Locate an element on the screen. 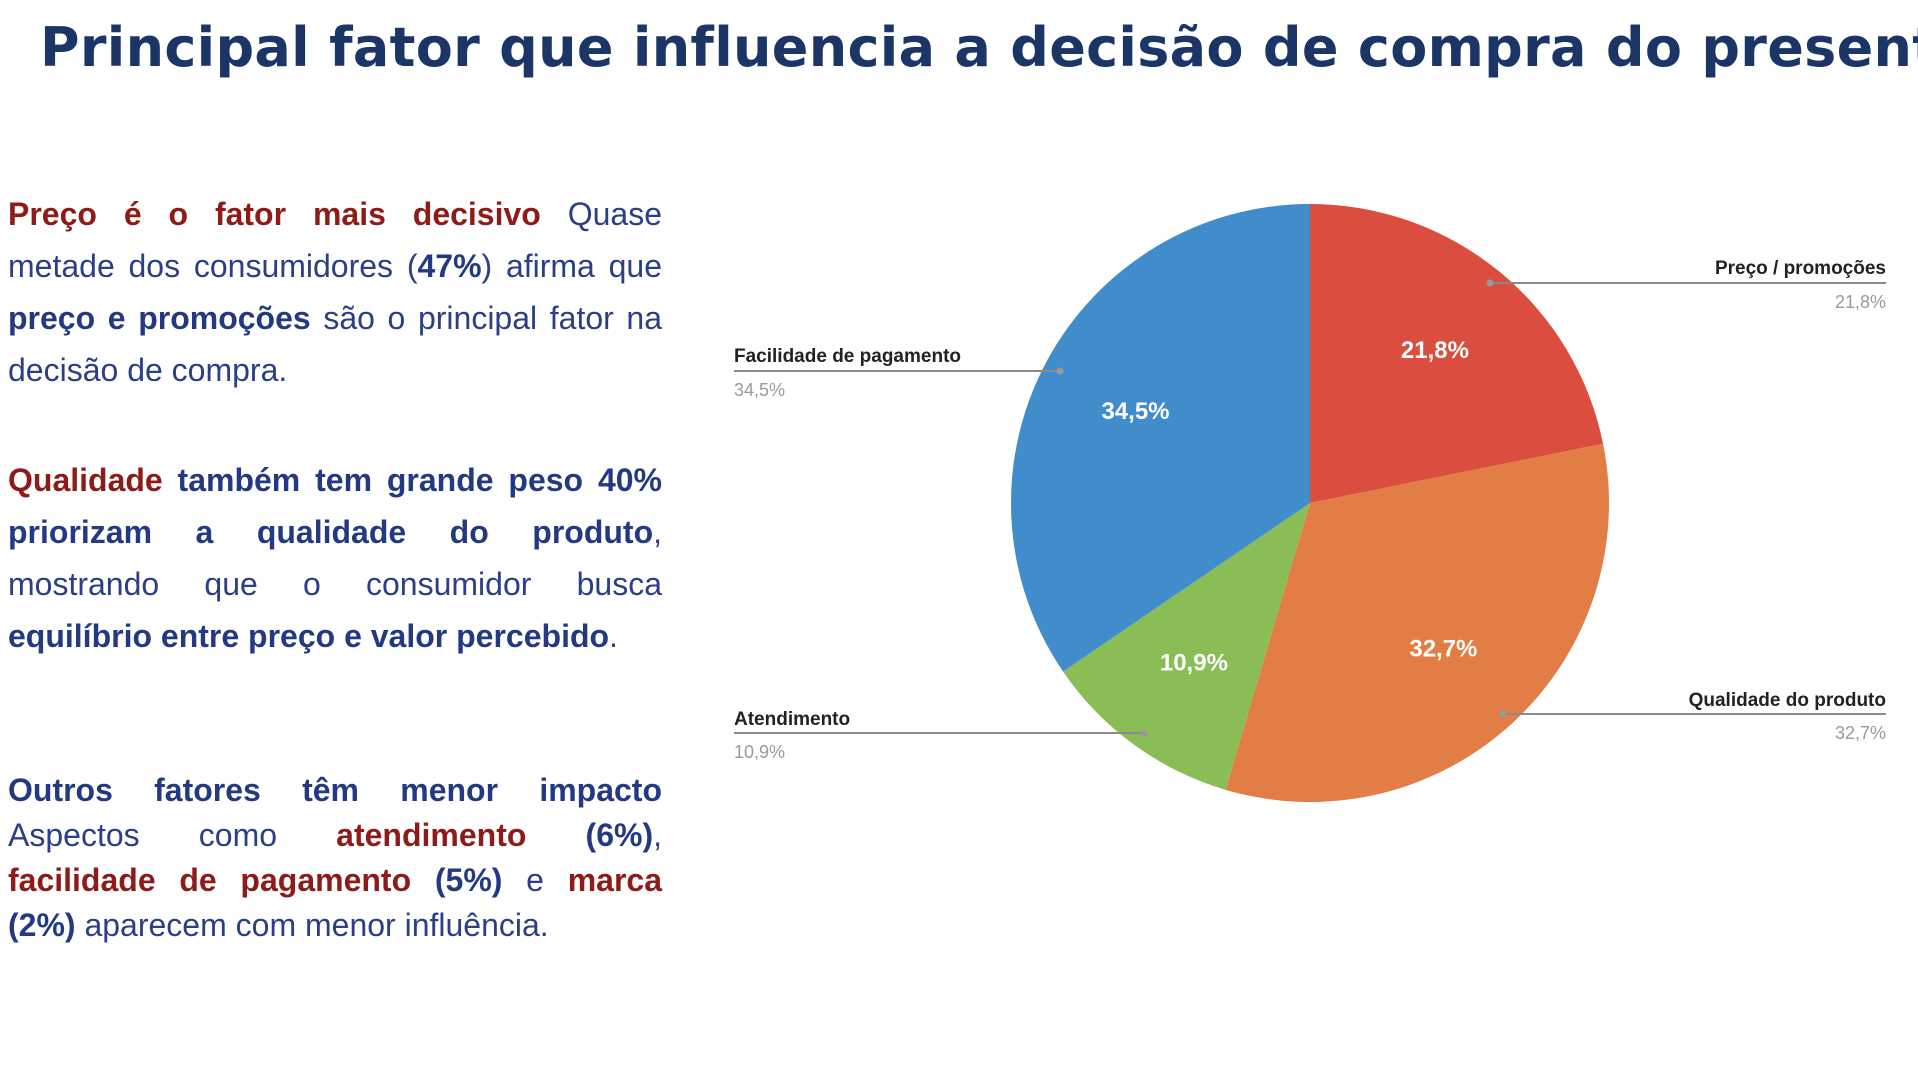 This screenshot has height=1076, width=1918. text: , mostrando que o consumidor busca is located at coordinates (335, 558).